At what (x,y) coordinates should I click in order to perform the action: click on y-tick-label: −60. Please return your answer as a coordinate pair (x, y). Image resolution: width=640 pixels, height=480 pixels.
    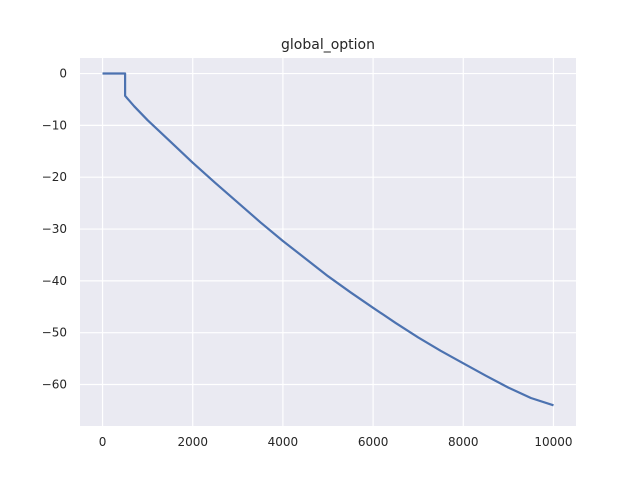
    Looking at the image, I should click on (54, 385).